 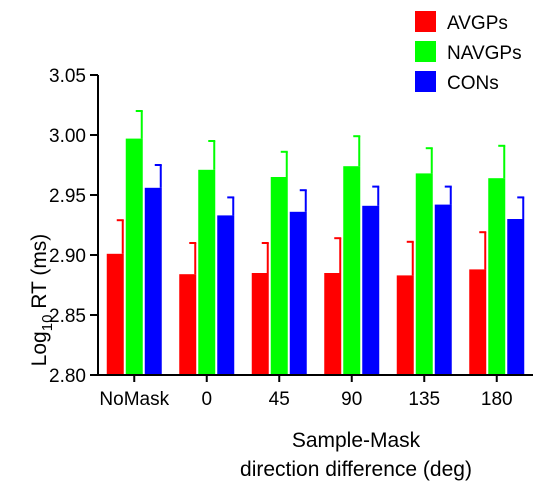 I want to click on x-tick-label: 180, so click(x=497, y=399).